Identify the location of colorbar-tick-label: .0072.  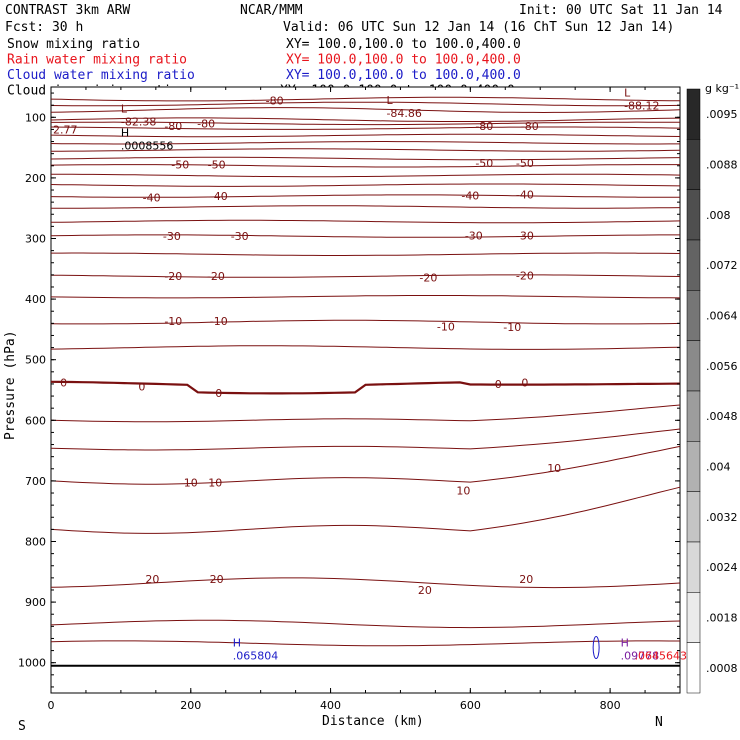
(722, 265).